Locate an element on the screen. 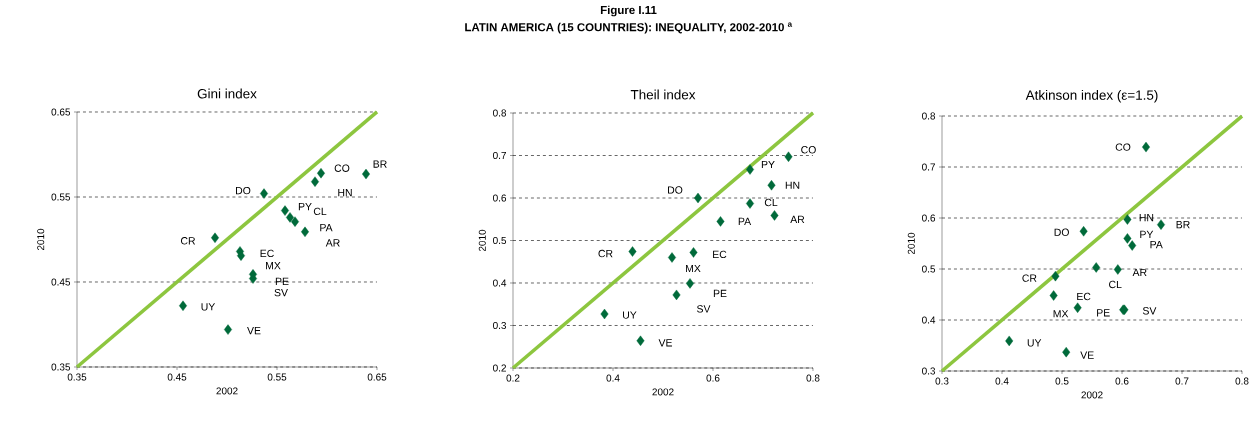 The image size is (1257, 423). x-tick-label: 0.5 is located at coordinates (1062, 381).